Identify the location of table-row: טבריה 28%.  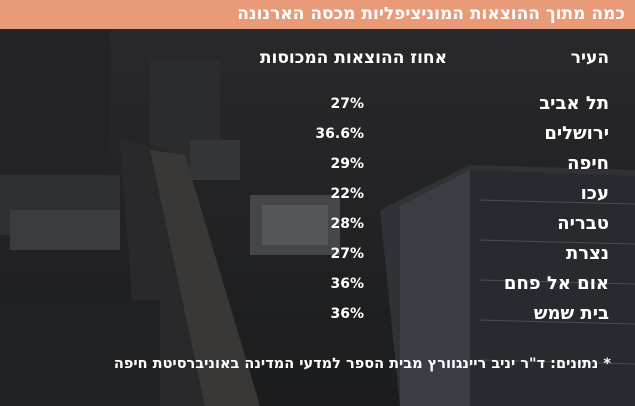
(317, 228).